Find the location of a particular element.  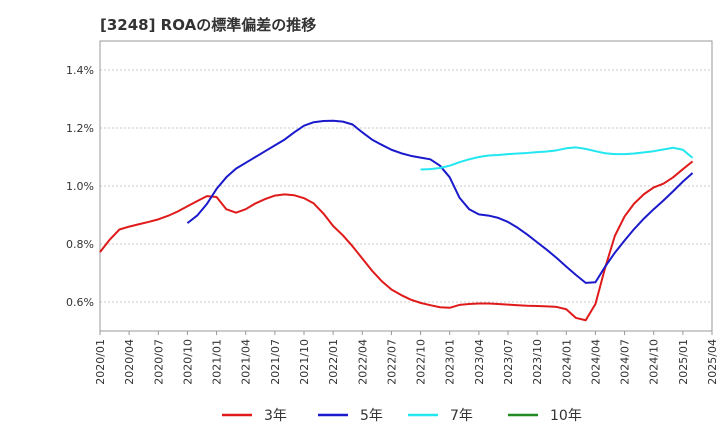

x-tick-label: 2022/01 is located at coordinates (333, 362).